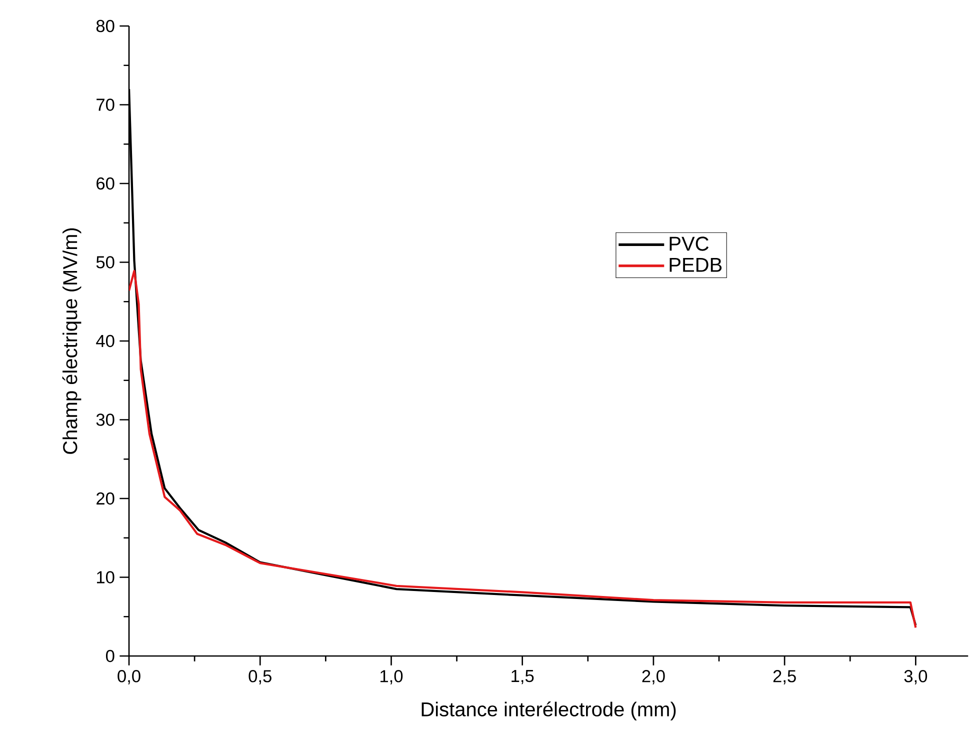 The height and width of the screenshot is (754, 976). I want to click on y-tick-label: 30, so click(105, 420).